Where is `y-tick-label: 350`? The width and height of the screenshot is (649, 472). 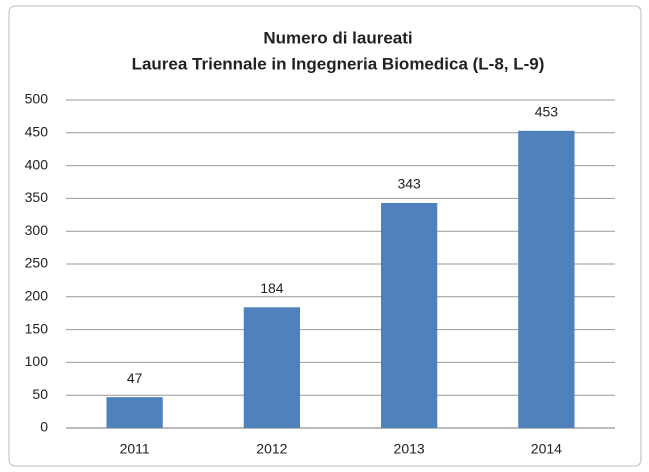
y-tick-label: 350 is located at coordinates (37, 197).